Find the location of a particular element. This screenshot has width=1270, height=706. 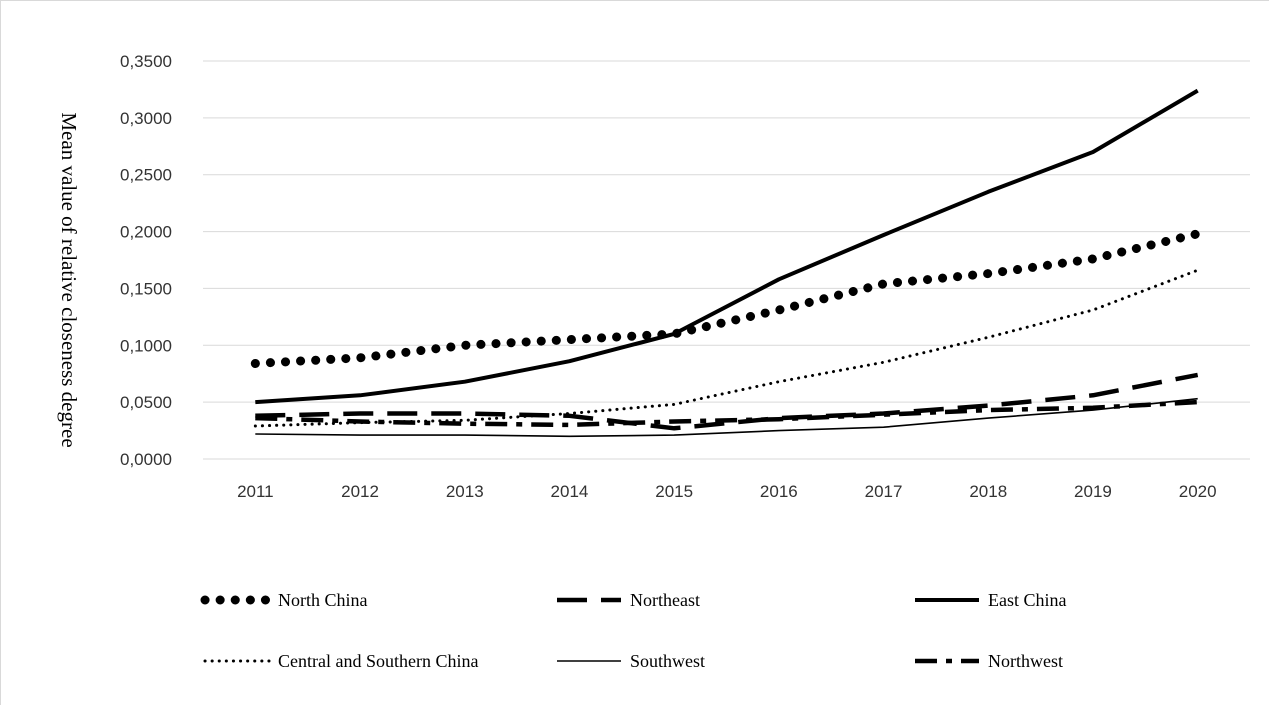

x-tick-label: 2011 is located at coordinates (255, 491).